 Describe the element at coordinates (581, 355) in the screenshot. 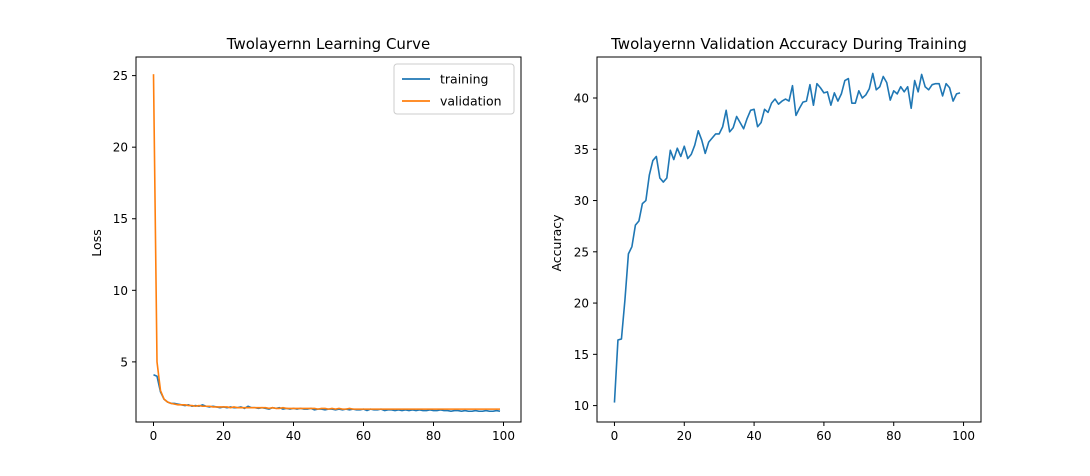

I see `accuracy-y-tick-label: 15` at that location.